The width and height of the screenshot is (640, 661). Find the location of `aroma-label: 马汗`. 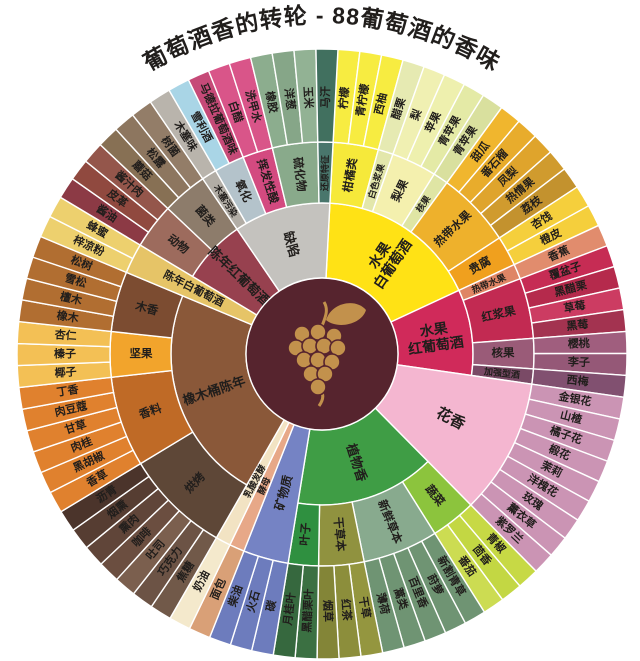

aroma-label: 马汗 is located at coordinates (325, 97).